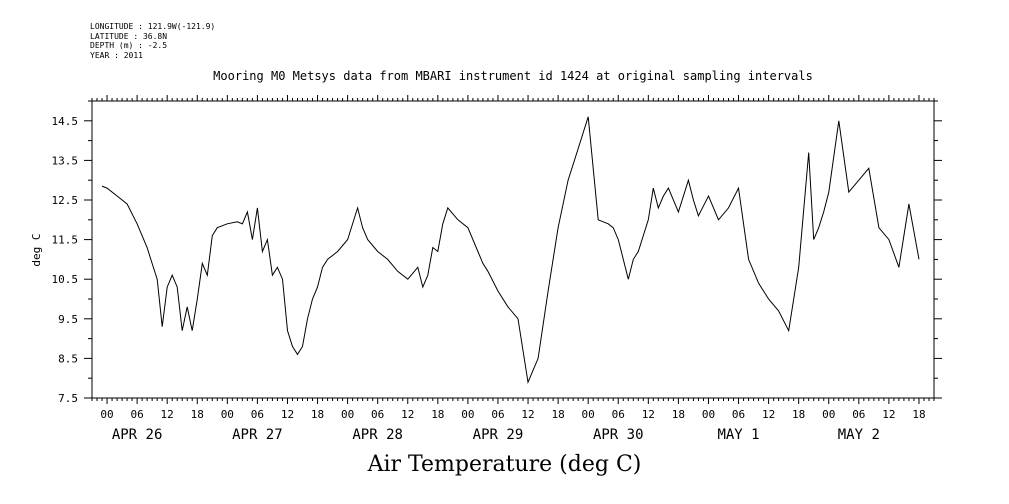  What do you see at coordinates (65, 200) in the screenshot?
I see `y-tick-label: 12.5` at bounding box center [65, 200].